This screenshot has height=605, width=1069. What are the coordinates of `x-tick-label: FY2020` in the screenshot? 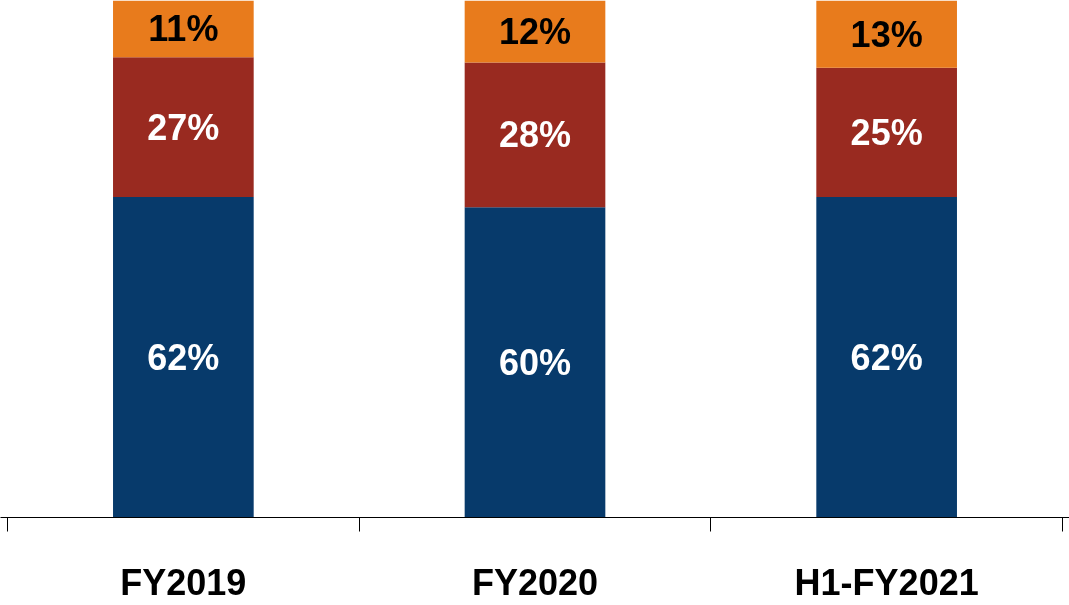 It's located at (535, 582).